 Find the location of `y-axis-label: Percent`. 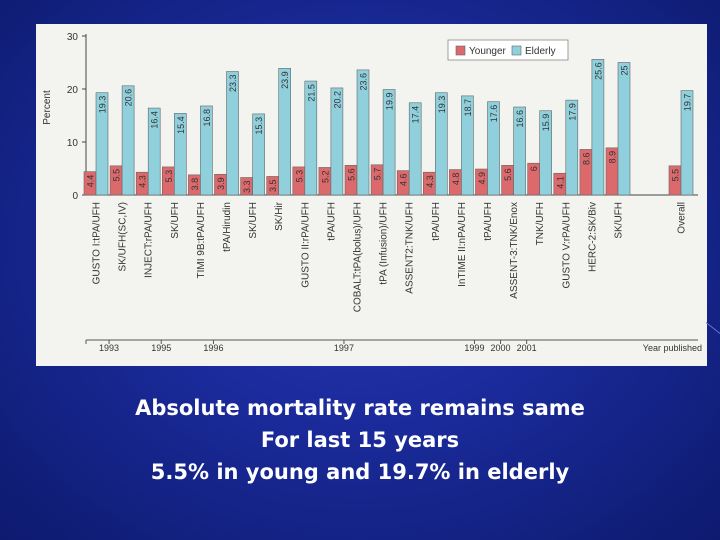

y-axis-label: Percent is located at coordinates (47, 107).